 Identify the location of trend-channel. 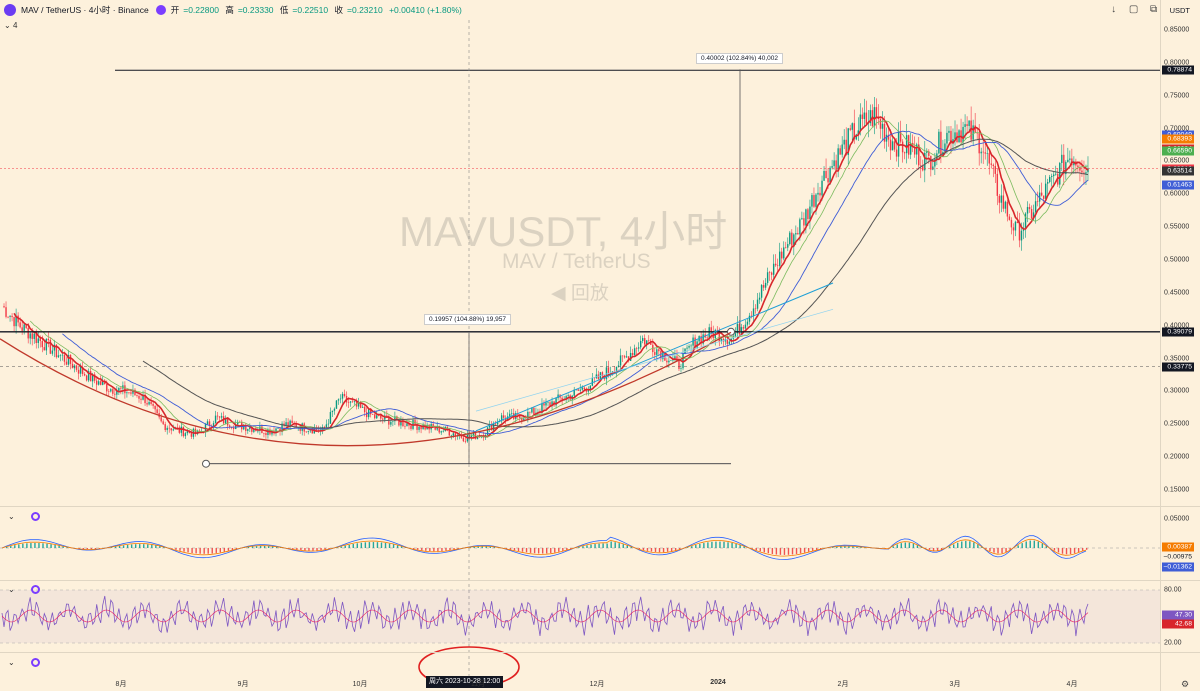
(654, 357).